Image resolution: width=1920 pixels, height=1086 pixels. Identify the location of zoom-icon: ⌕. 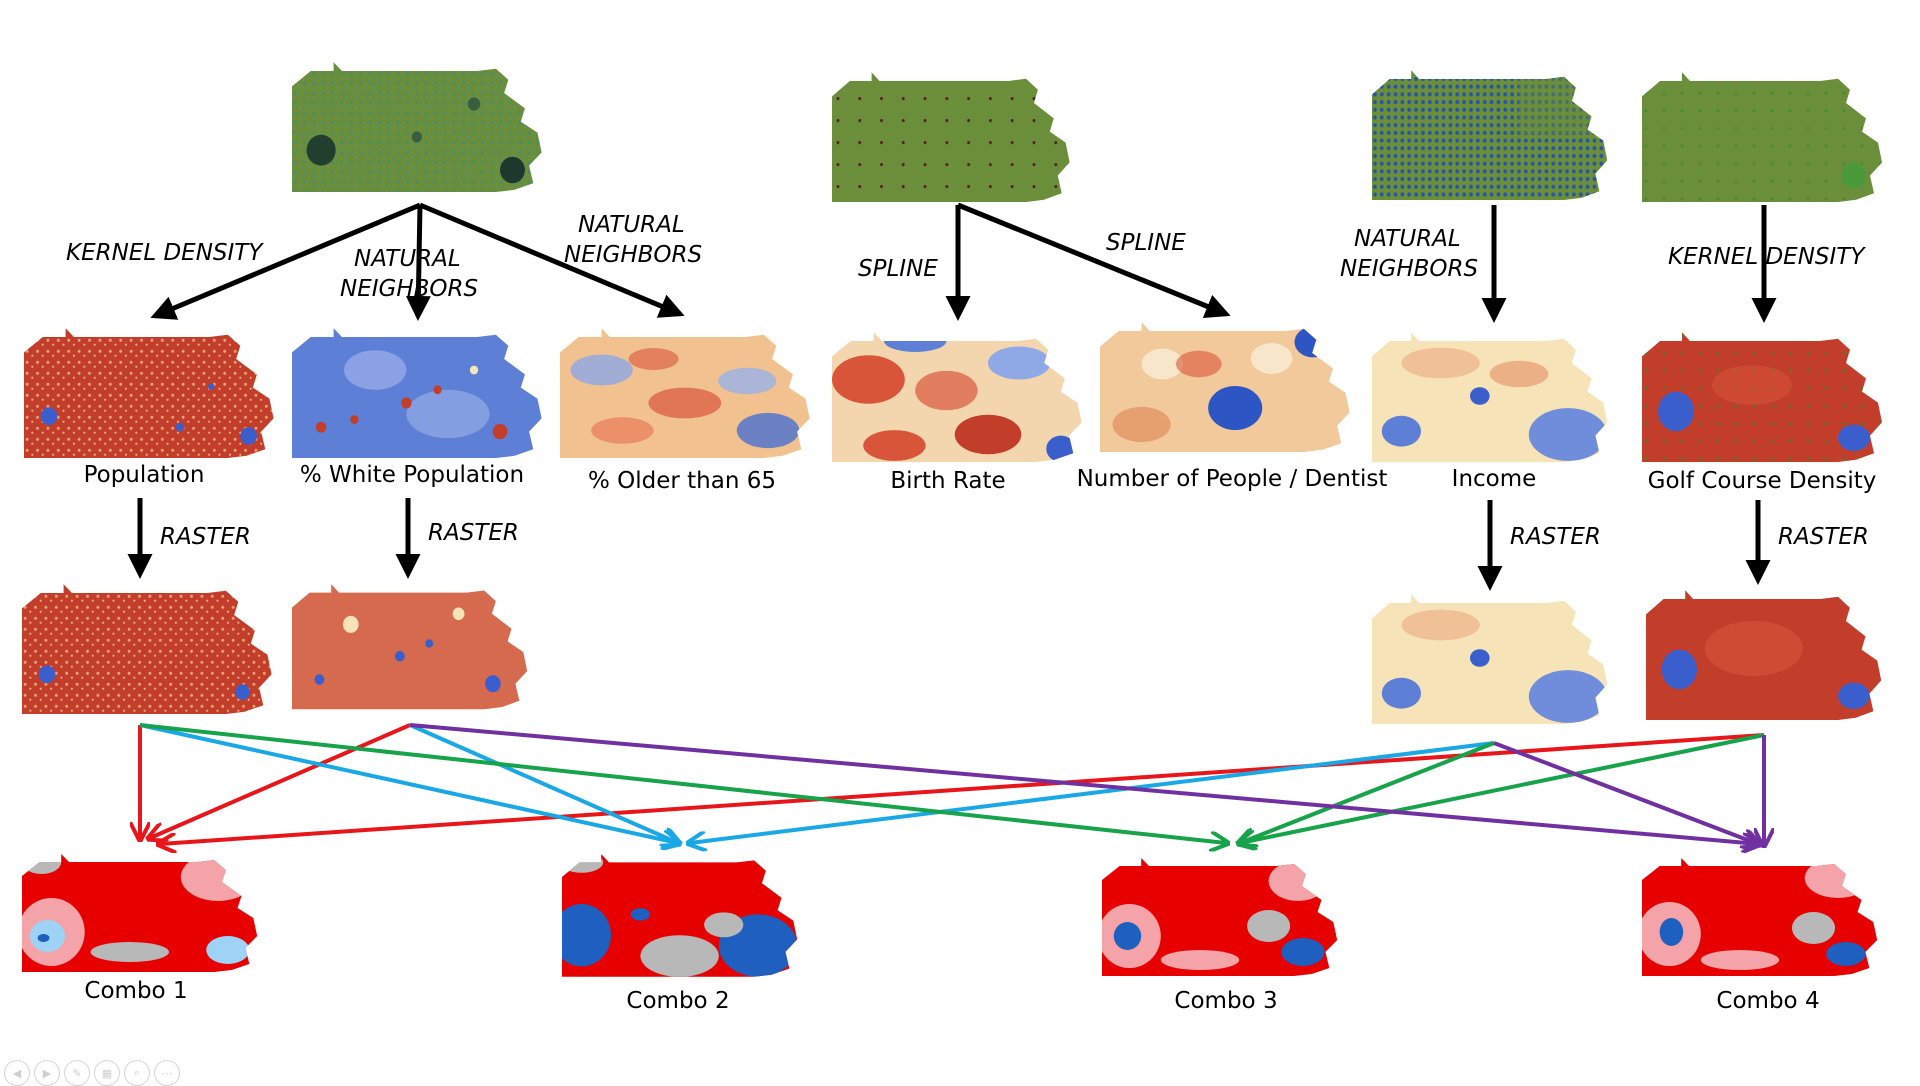
(137, 1073).